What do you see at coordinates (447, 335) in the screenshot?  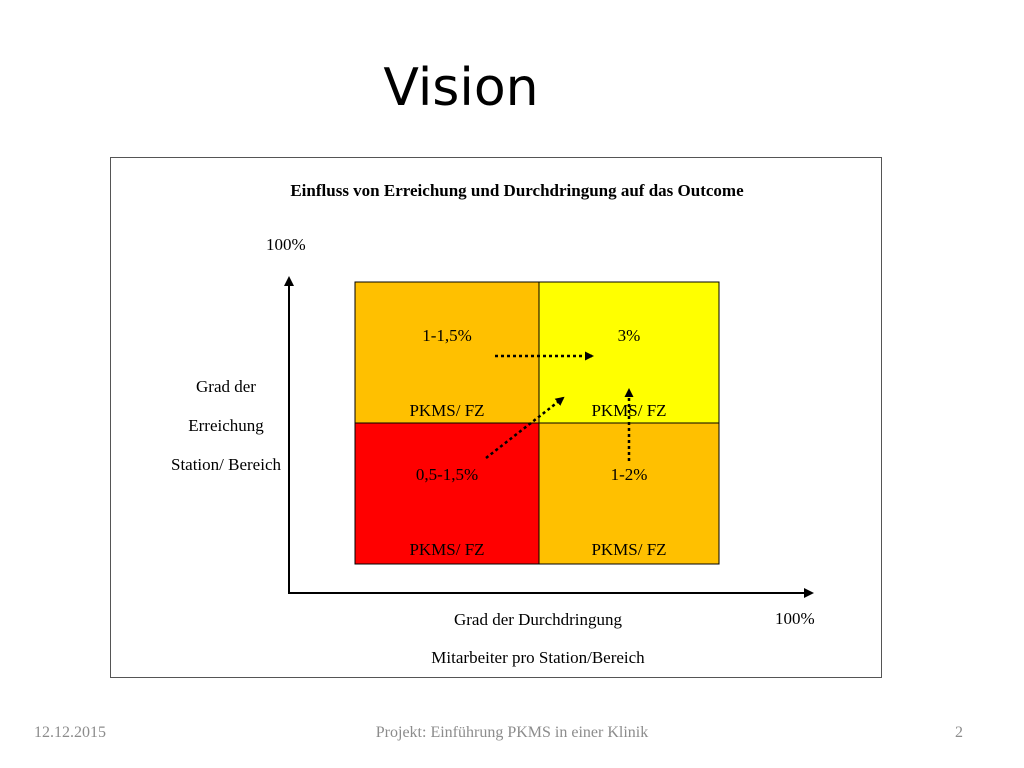 I see `cell-value: 1-1,5%` at bounding box center [447, 335].